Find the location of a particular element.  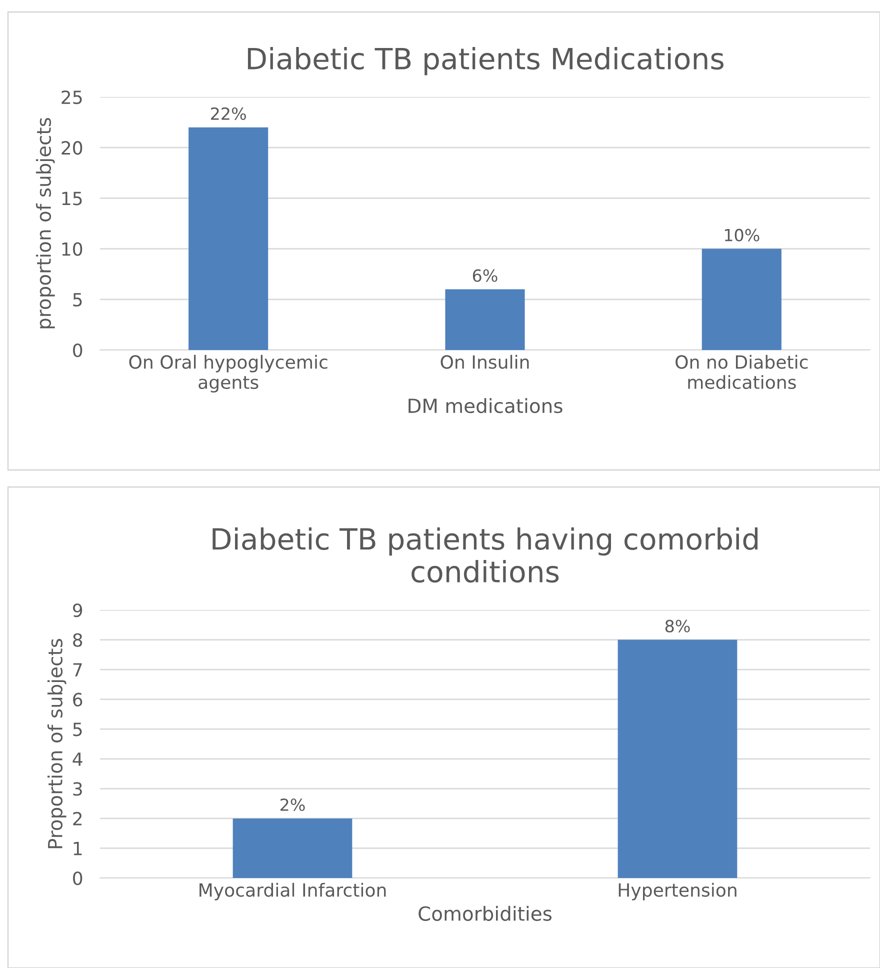

y-tick-label: 4 is located at coordinates (77, 759).